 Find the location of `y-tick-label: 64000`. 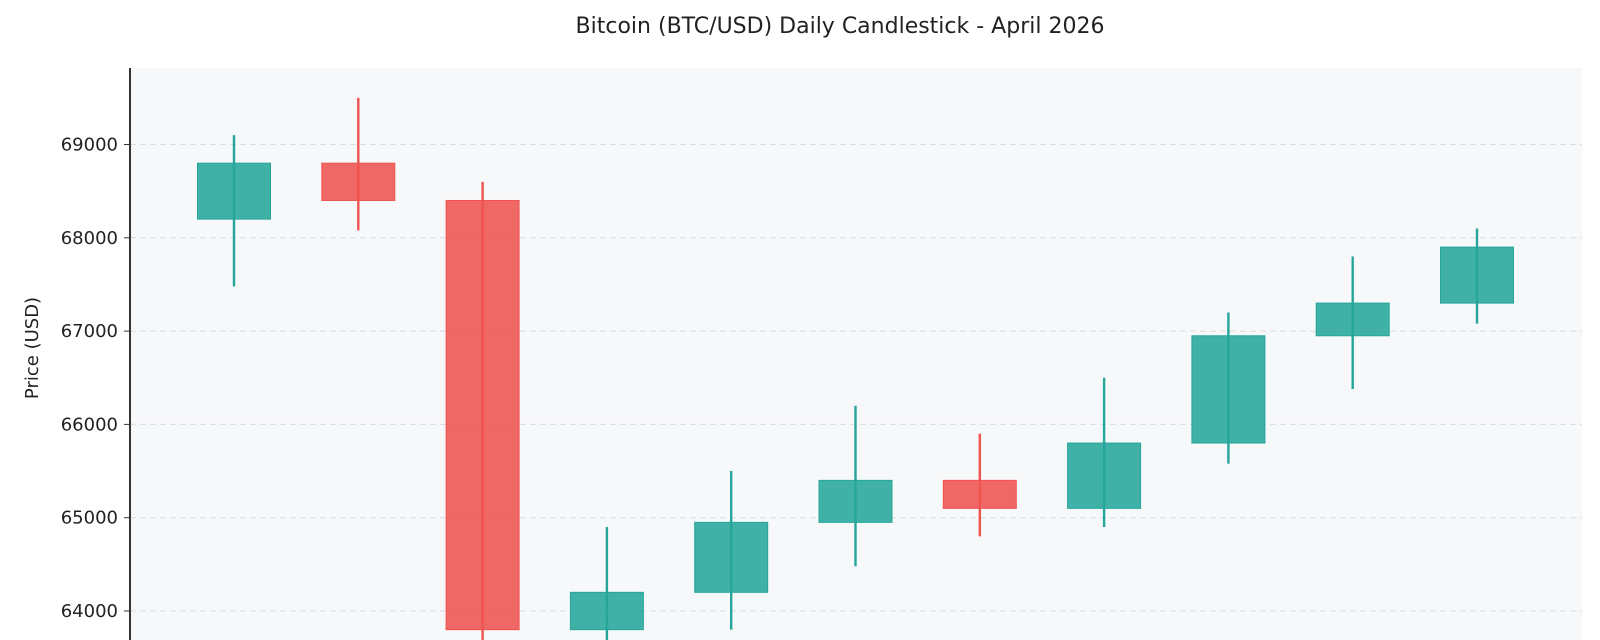

y-tick-label: 64000 is located at coordinates (89, 611).